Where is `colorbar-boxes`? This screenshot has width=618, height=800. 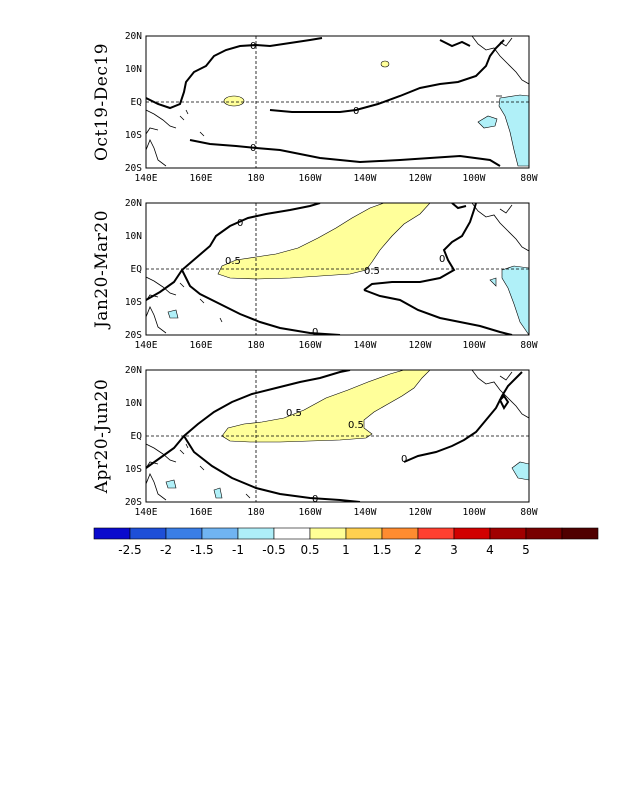 colorbar-boxes is located at coordinates (346, 533).